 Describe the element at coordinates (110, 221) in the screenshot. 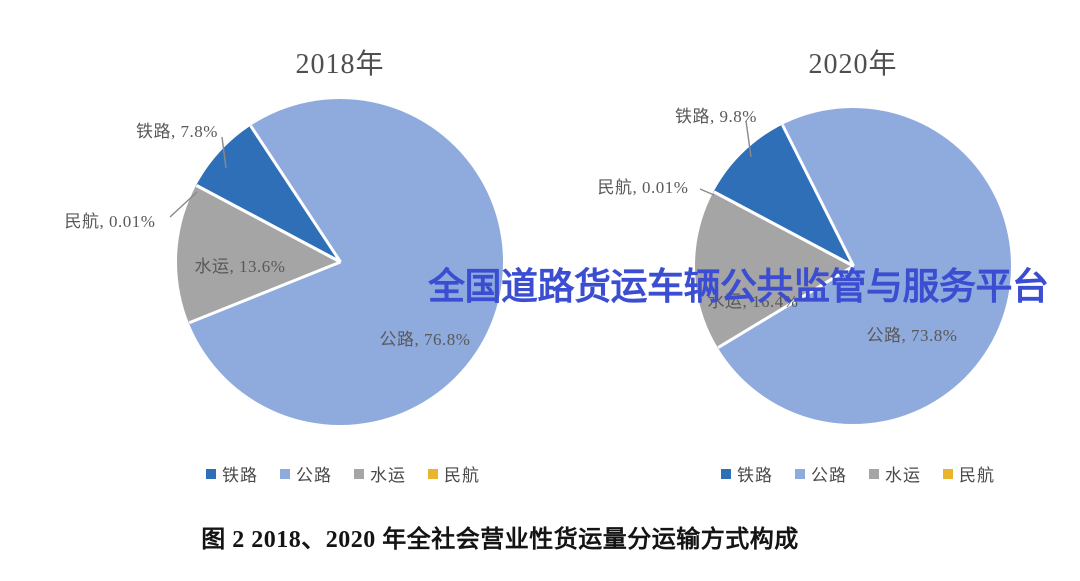

I see `label-2018-aviation: 民航, 0.01%` at that location.